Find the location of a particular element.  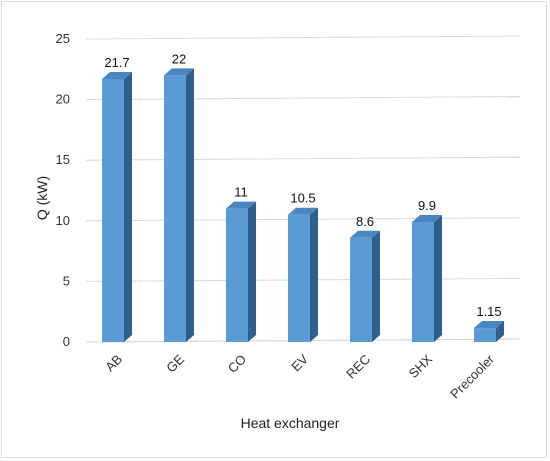

x-tick-label: Precooler is located at coordinates (472, 376).